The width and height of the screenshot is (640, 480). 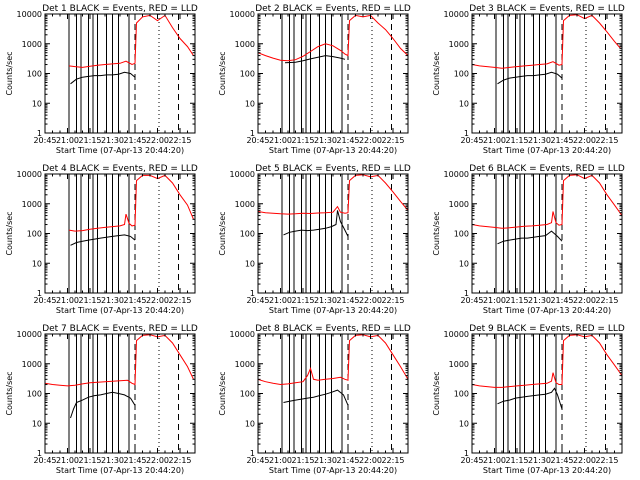 What do you see at coordinates (120, 9) in the screenshot?
I see `panel-title: Det 1 BLACK = Events, RED = LLD` at bounding box center [120, 9].